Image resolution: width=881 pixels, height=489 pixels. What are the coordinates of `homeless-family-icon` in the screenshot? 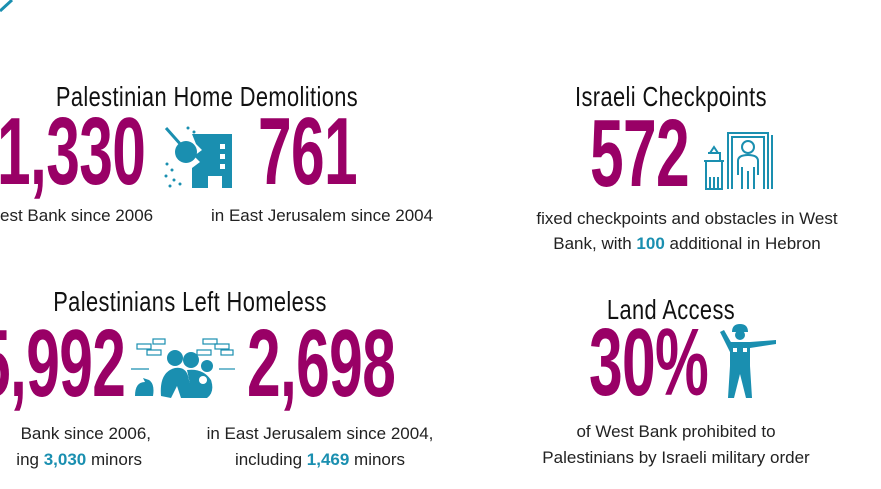 It's located at (183, 368).